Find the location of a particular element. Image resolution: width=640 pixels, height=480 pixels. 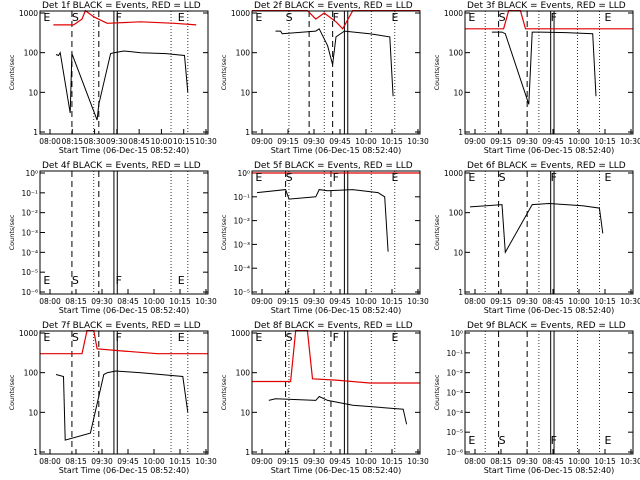

y-tick-label: 10⁻² is located at coordinates (454, 373).